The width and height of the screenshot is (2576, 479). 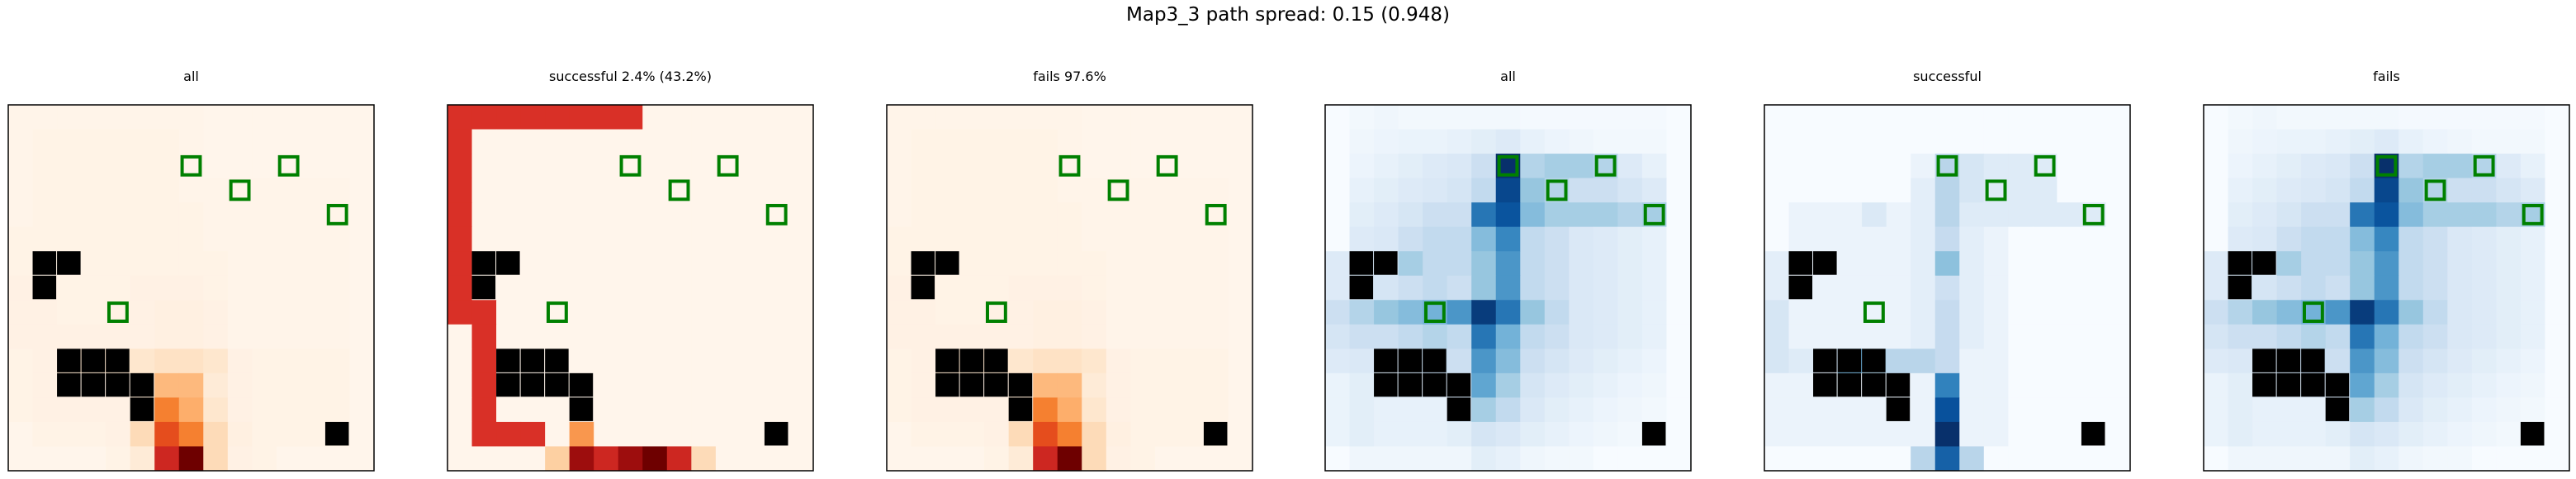 What do you see at coordinates (1947, 270) in the screenshot?
I see `heatmap-panel-5: successful` at bounding box center [1947, 270].